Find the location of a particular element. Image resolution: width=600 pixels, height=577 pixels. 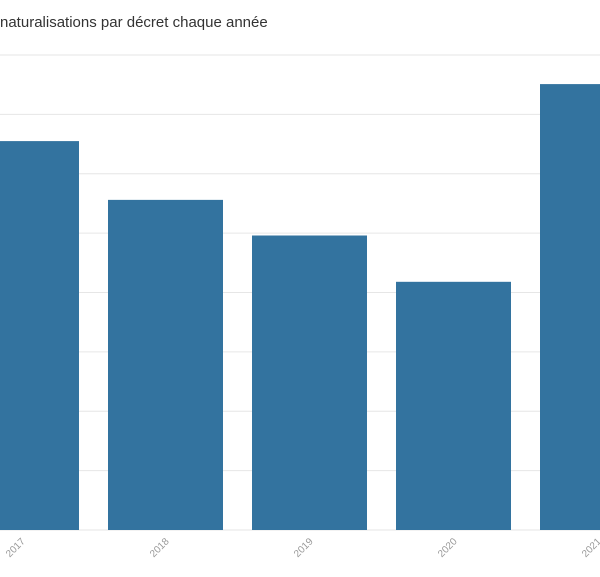

chart-title: naturalisations par décret chaque année is located at coordinates (134, 22).